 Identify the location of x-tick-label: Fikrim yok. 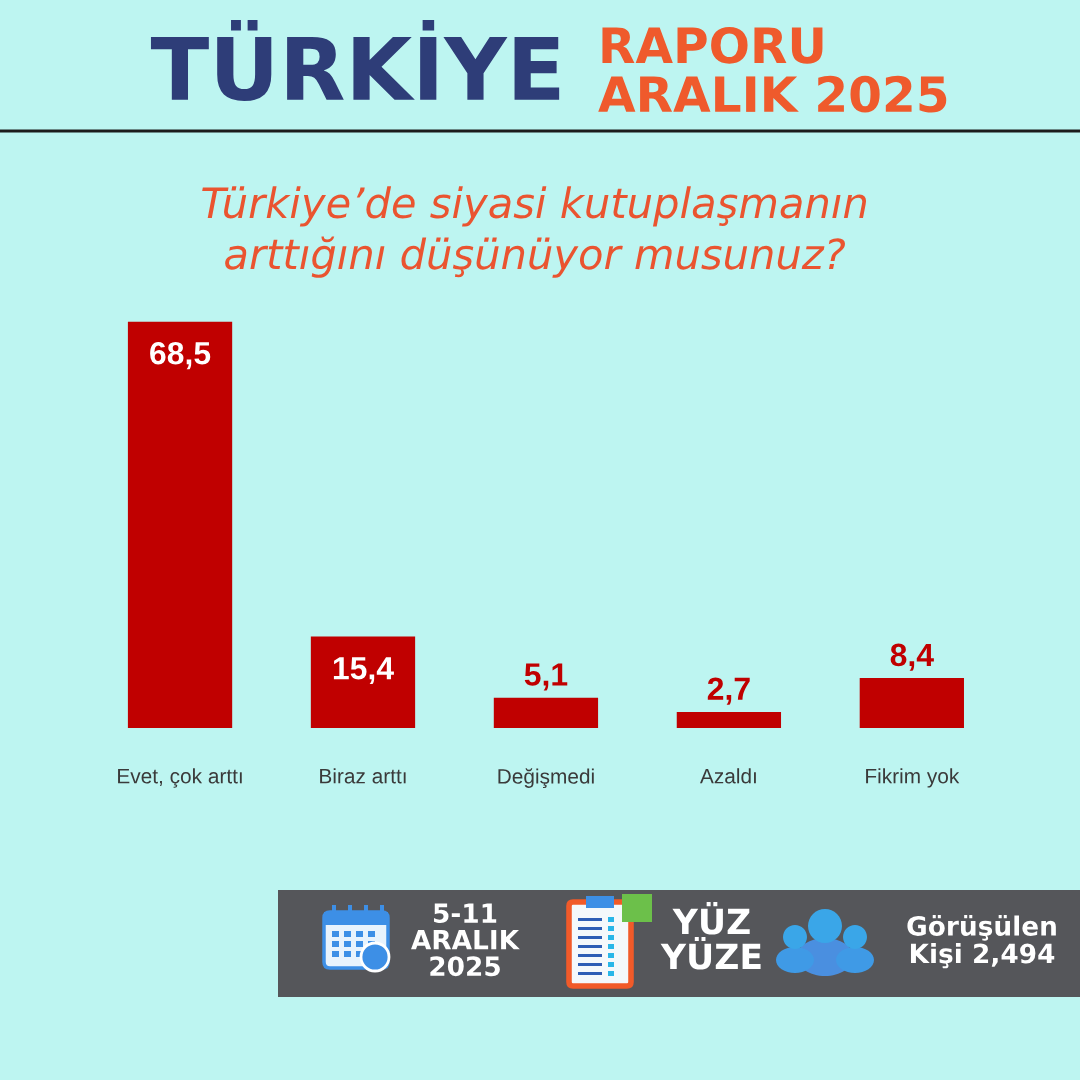
(913, 778).